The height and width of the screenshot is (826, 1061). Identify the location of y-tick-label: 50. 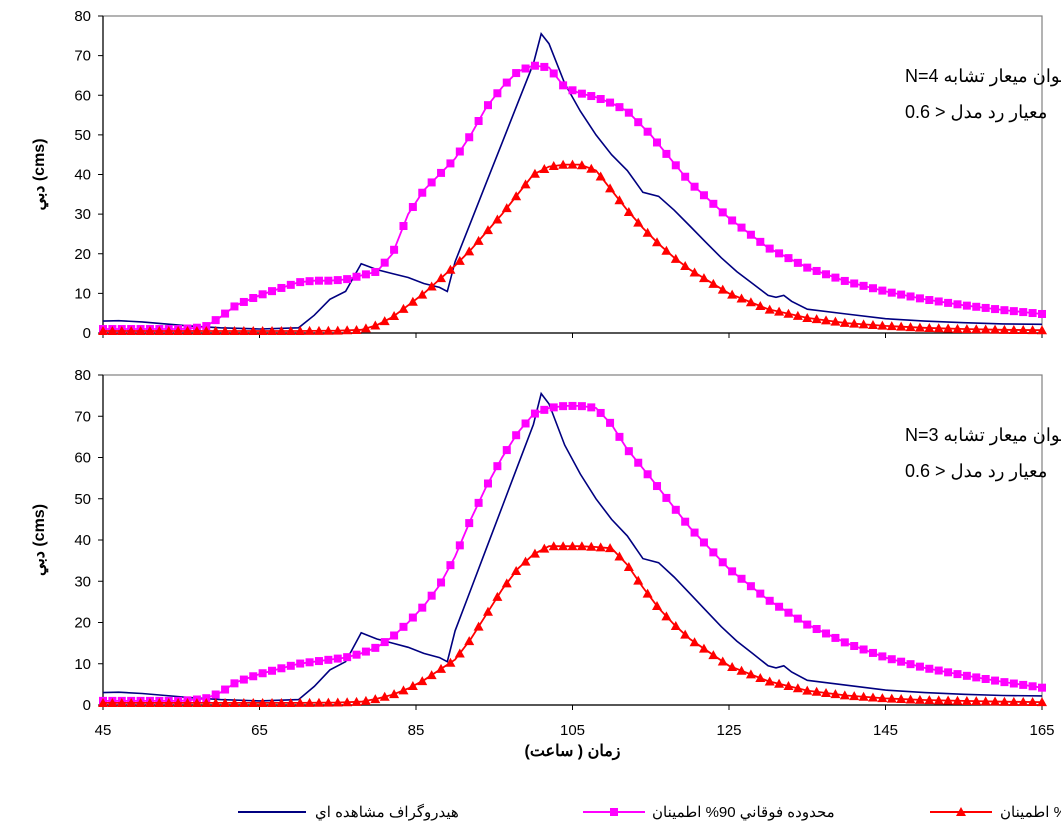
(82, 135).